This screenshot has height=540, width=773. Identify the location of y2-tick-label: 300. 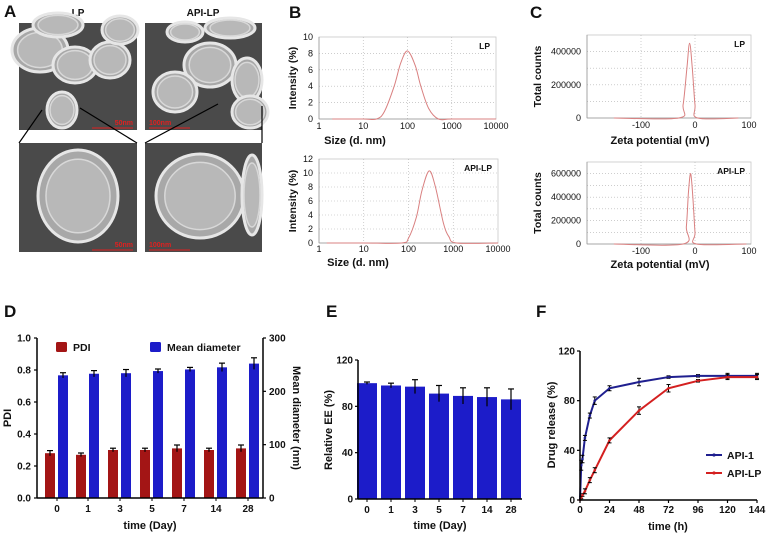
(277, 339).